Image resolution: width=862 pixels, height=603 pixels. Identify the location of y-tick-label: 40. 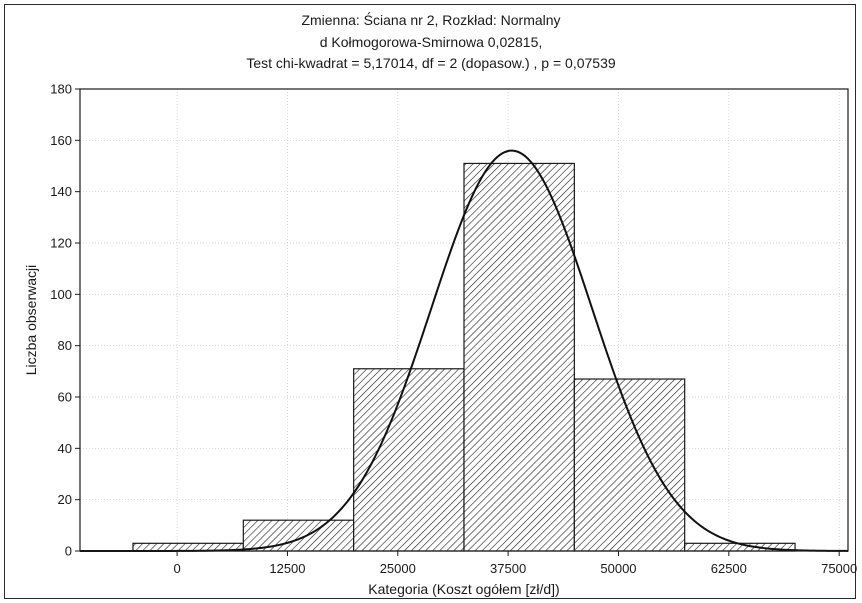
(65, 448).